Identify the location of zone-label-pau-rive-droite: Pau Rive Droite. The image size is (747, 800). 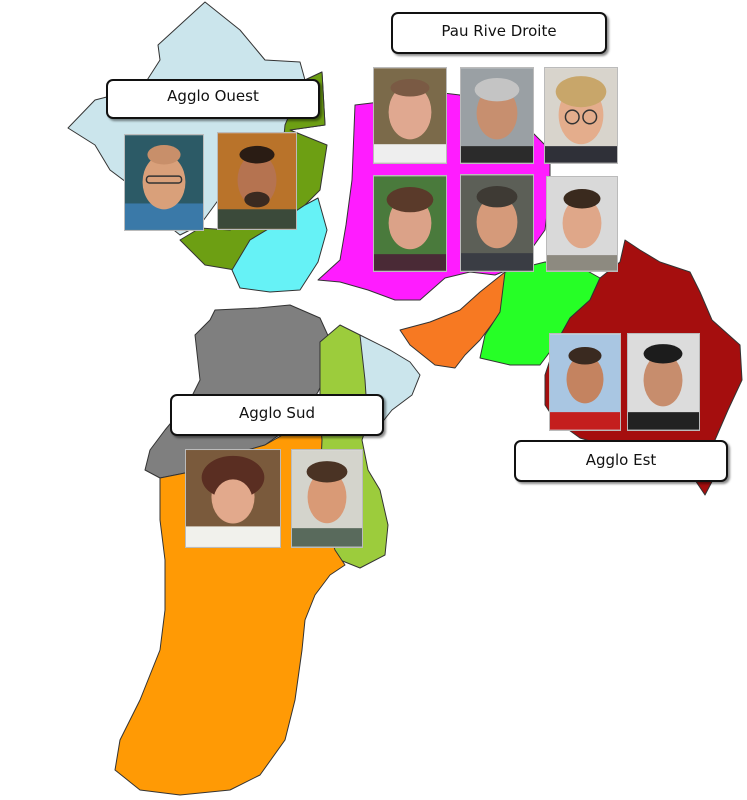
(499, 33).